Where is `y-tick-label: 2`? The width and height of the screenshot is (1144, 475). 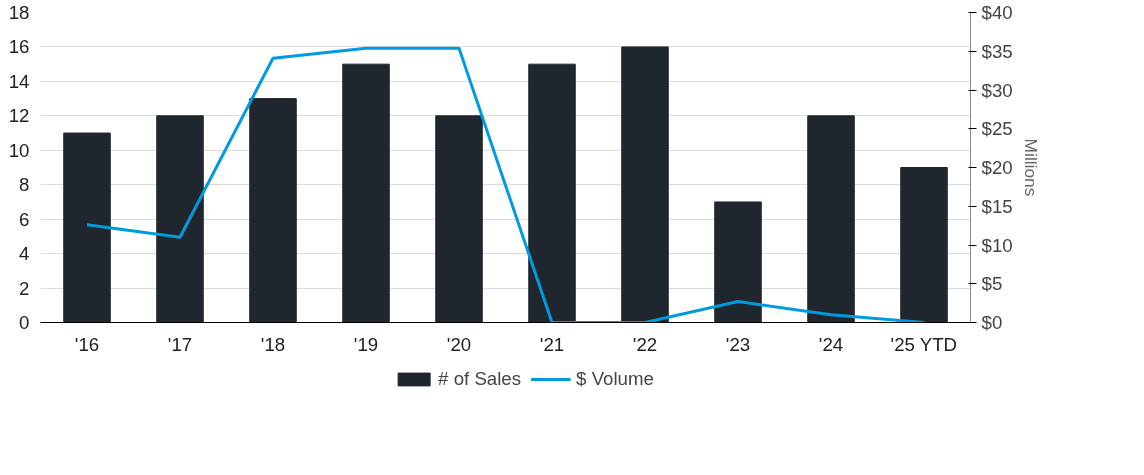 y-tick-label: 2 is located at coordinates (24, 288).